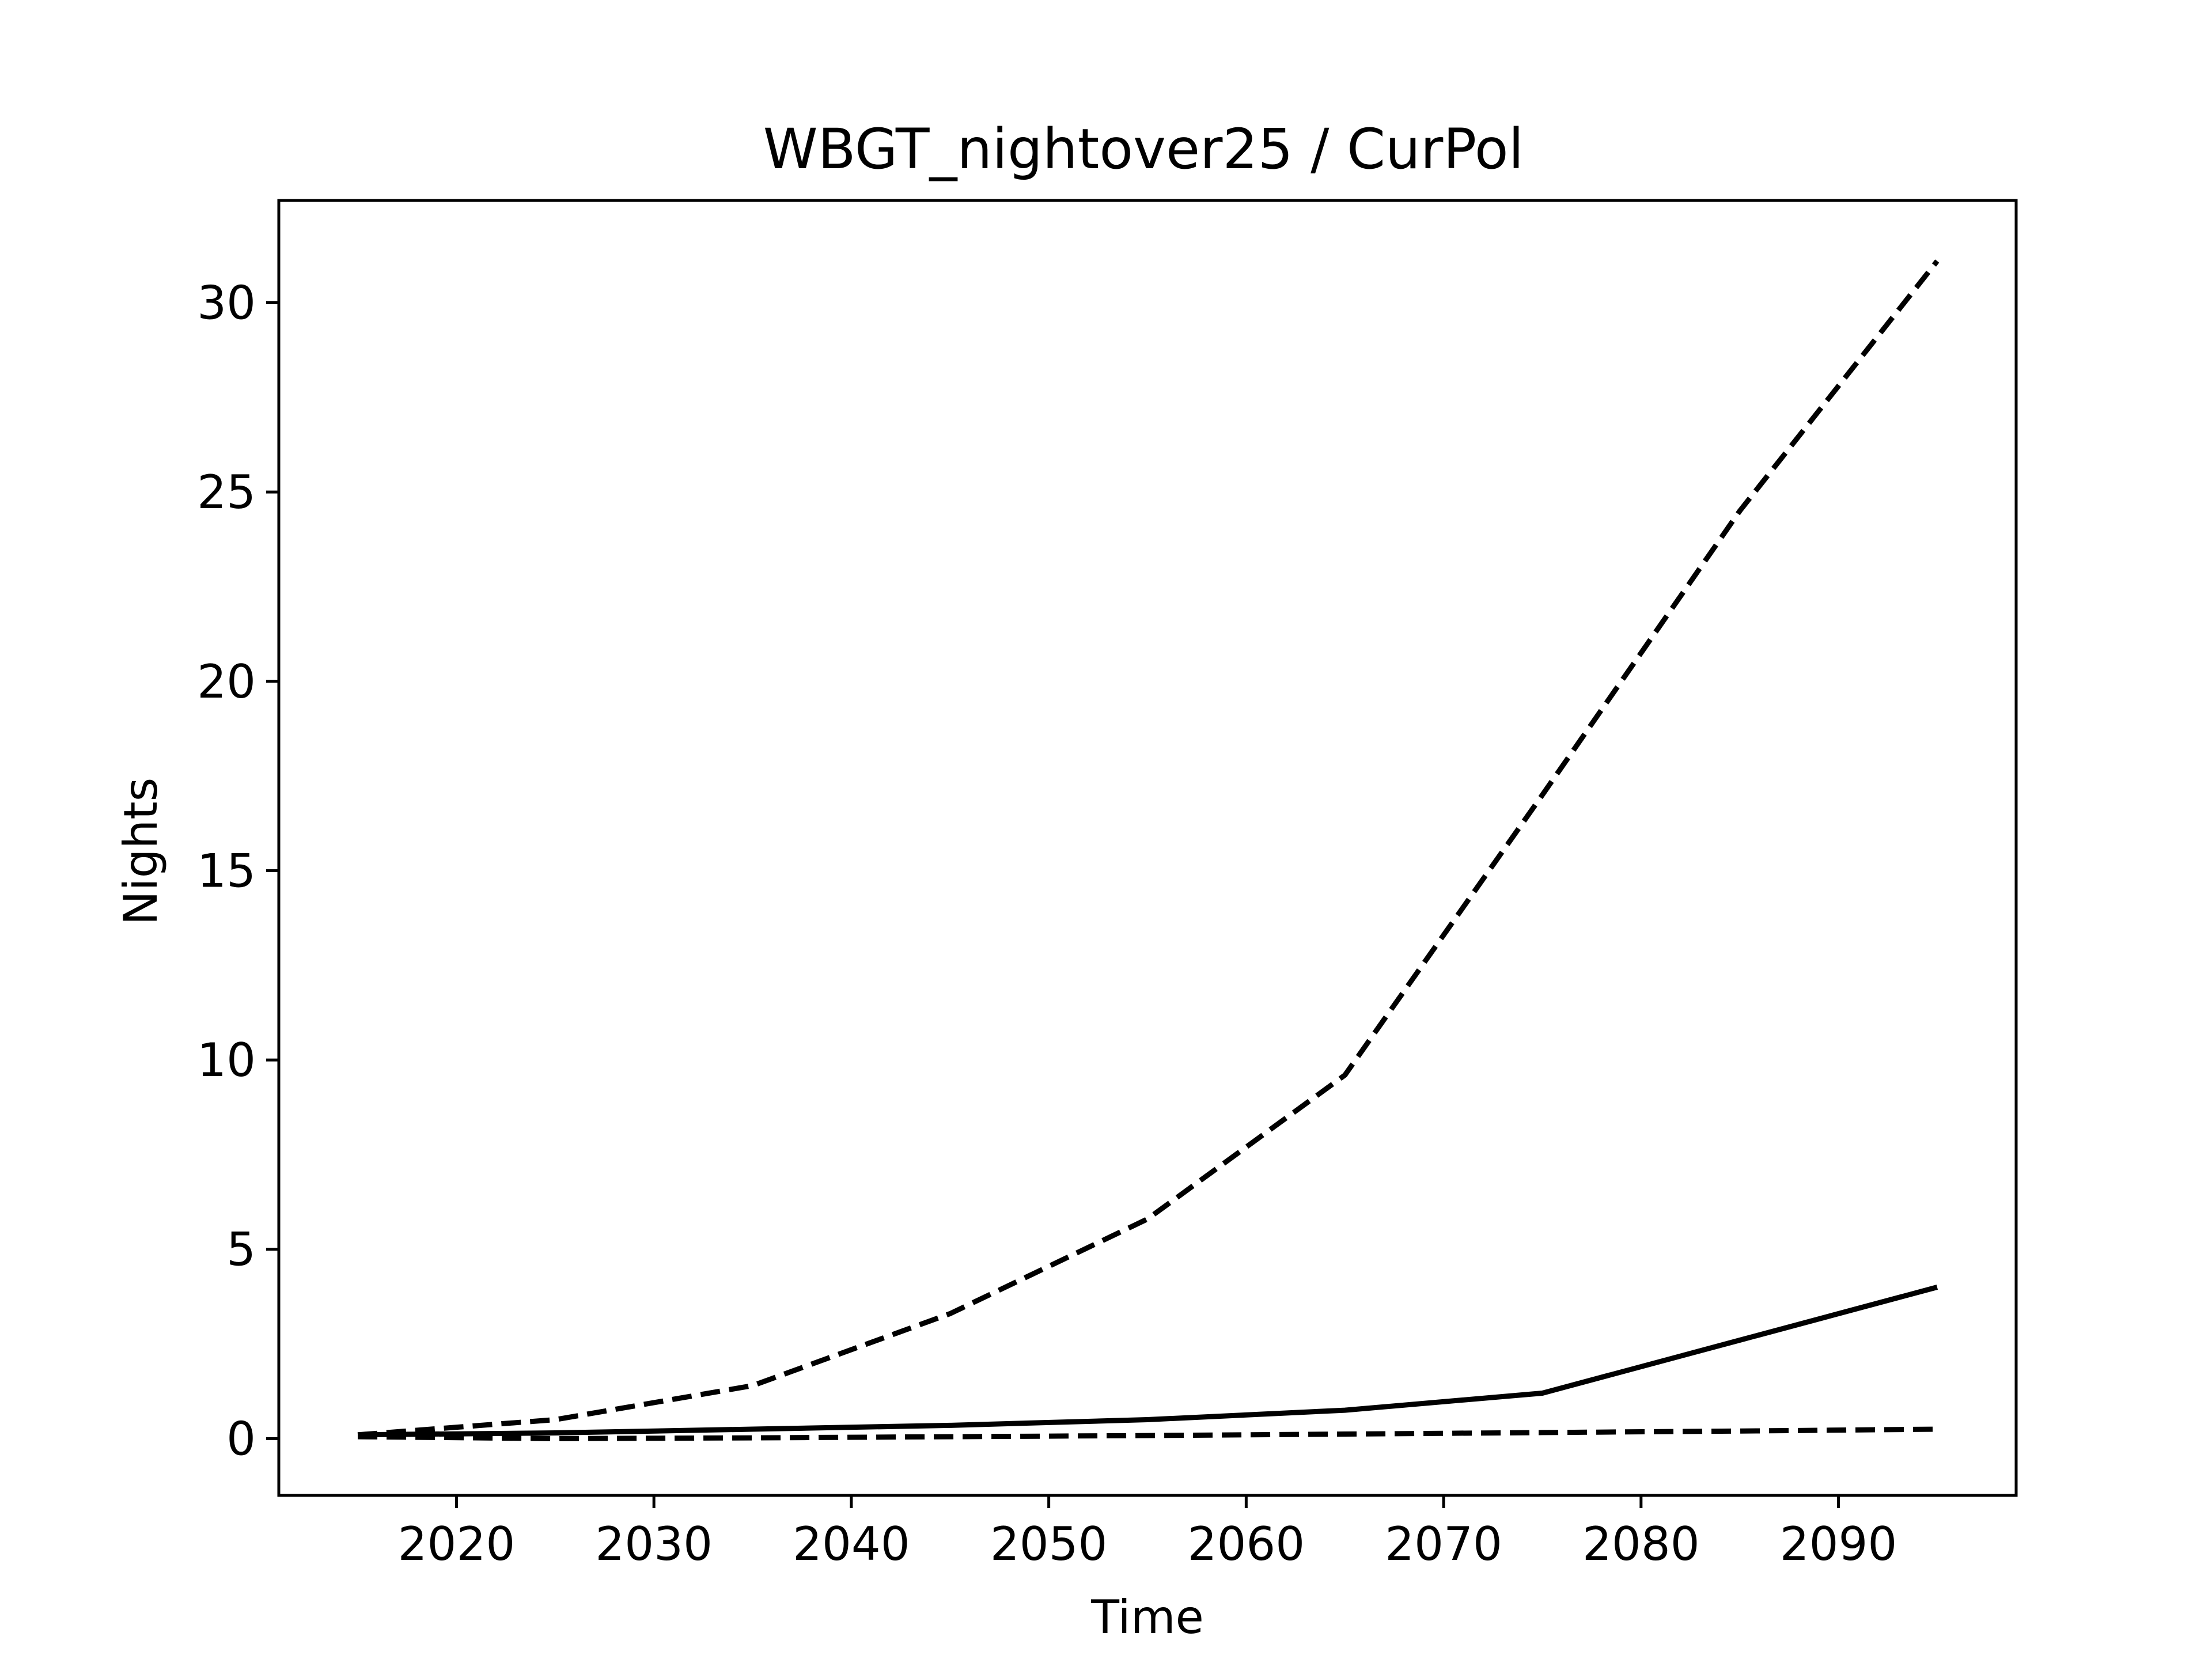 The image size is (2212, 1659). I want to click on y-tick-label: 0, so click(241, 1438).